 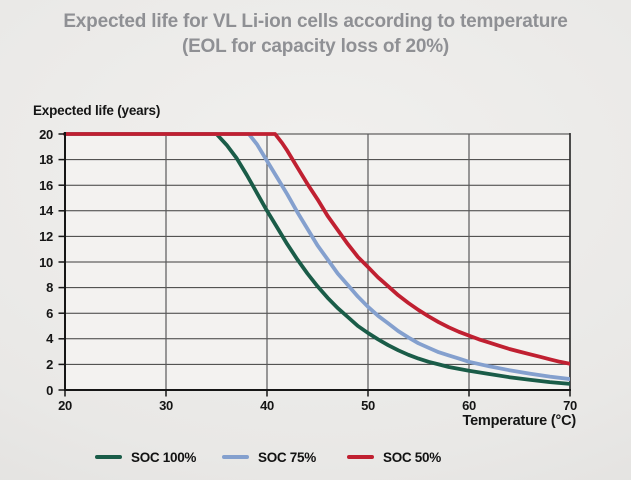 I want to click on legend-label: SOC 100%, so click(x=164, y=457).